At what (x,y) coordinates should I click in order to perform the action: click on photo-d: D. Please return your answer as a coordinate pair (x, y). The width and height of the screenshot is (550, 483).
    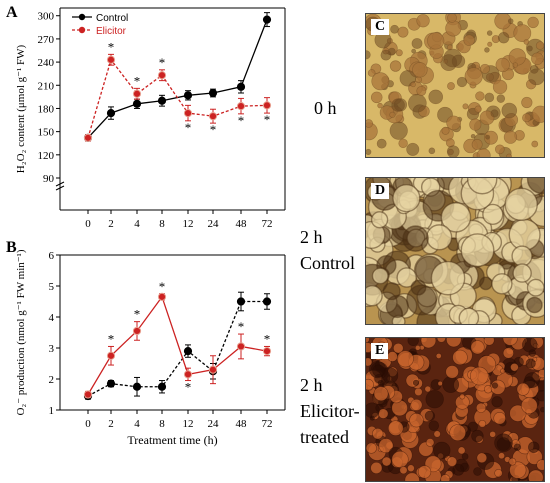
    Looking at the image, I should click on (455, 251).